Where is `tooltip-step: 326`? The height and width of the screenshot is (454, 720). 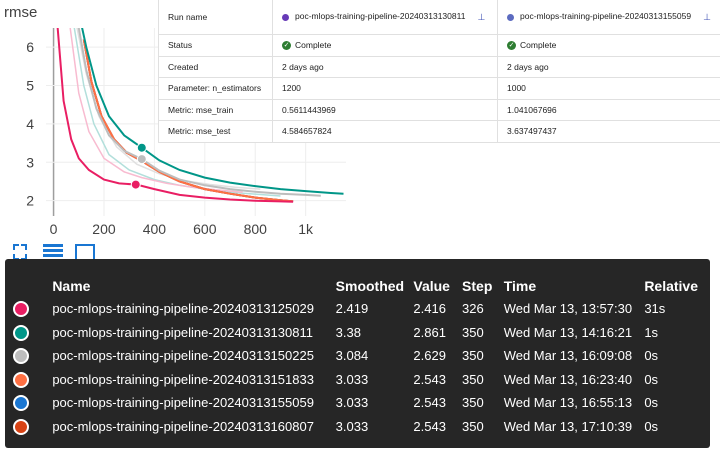
tooltip-step: 326 is located at coordinates (473, 309).